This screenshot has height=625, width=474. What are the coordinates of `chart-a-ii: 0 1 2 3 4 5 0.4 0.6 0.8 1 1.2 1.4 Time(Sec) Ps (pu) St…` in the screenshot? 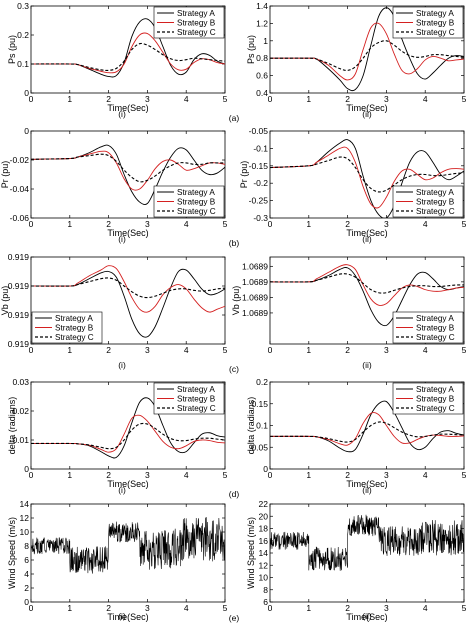 It's located at (356, 60).